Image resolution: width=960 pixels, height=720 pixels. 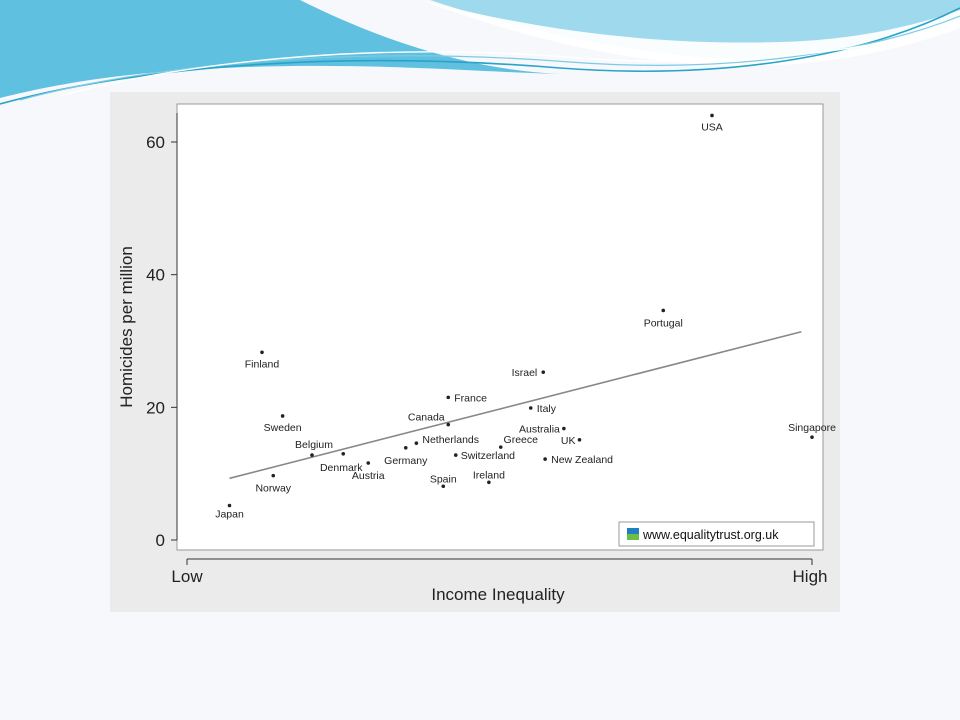 What do you see at coordinates (712, 115) in the screenshot?
I see `point-usa` at bounding box center [712, 115].